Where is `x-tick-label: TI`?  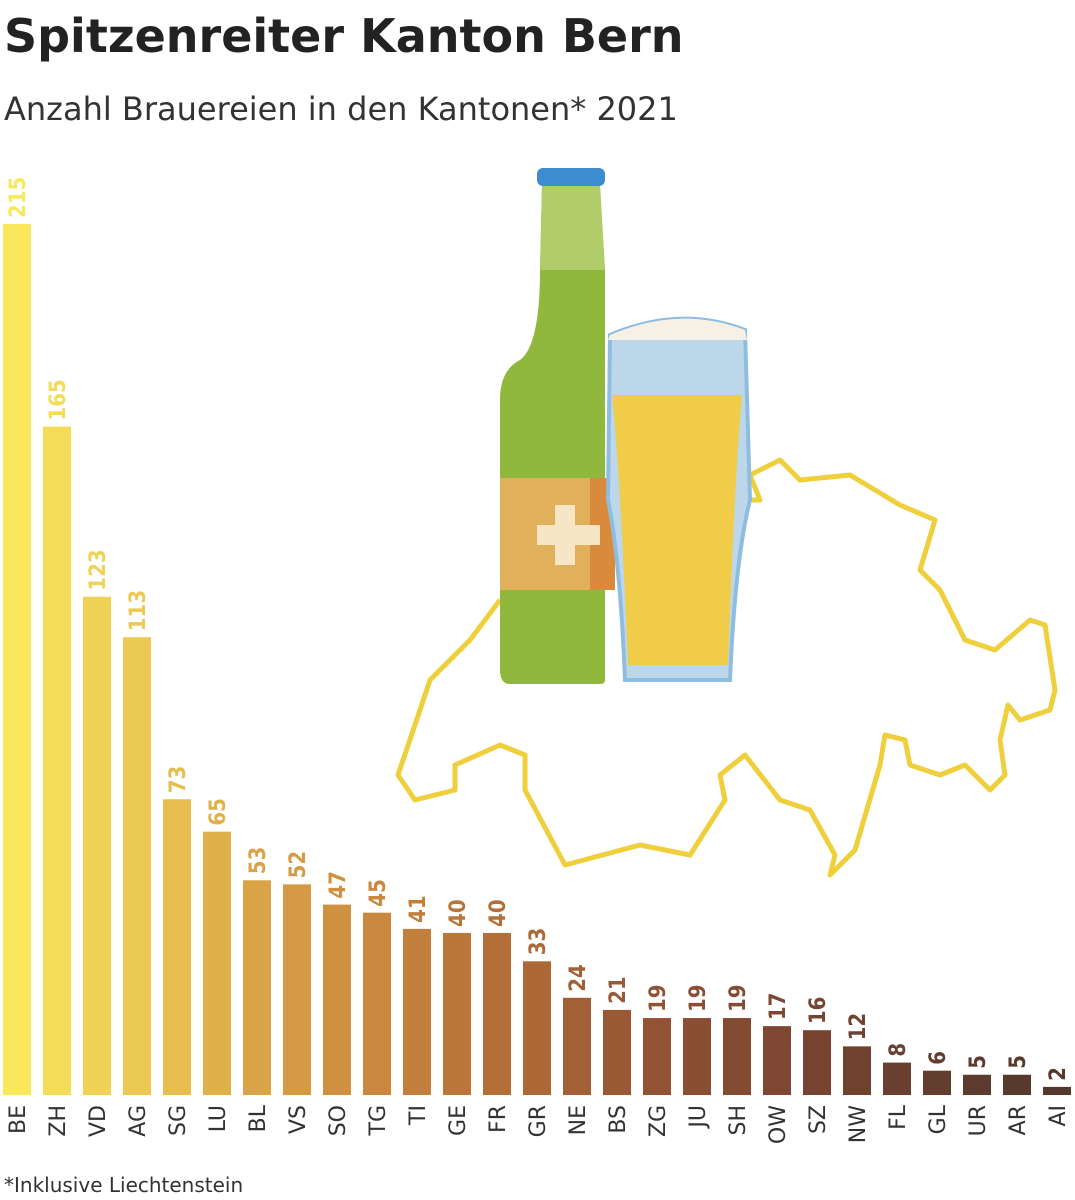 x-tick-label: TI is located at coordinates (418, 1115).